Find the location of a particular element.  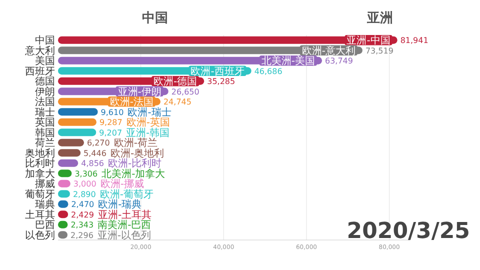

data-label: 2,890 is located at coordinates (84, 194).